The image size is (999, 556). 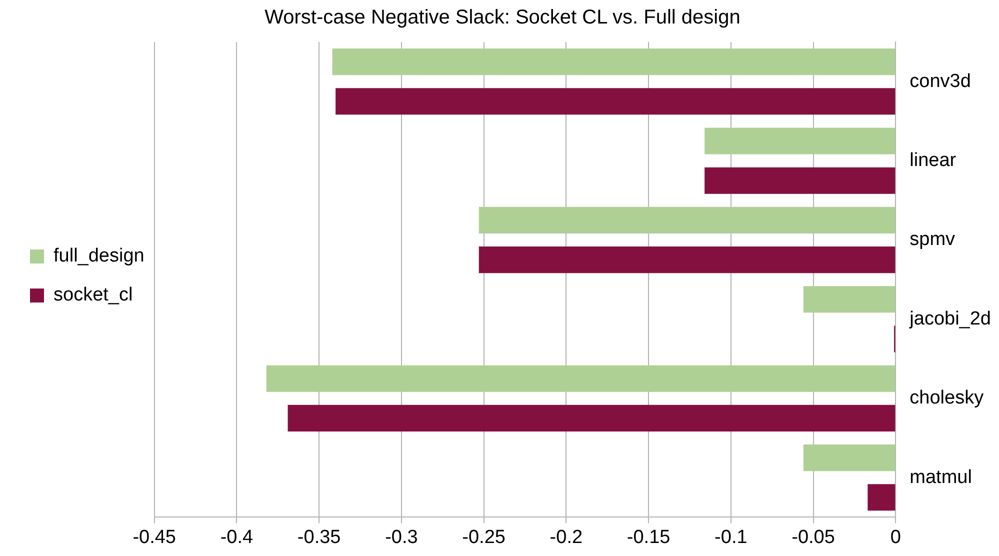 What do you see at coordinates (484, 537) in the screenshot?
I see `x-tick-label: -0.25` at bounding box center [484, 537].